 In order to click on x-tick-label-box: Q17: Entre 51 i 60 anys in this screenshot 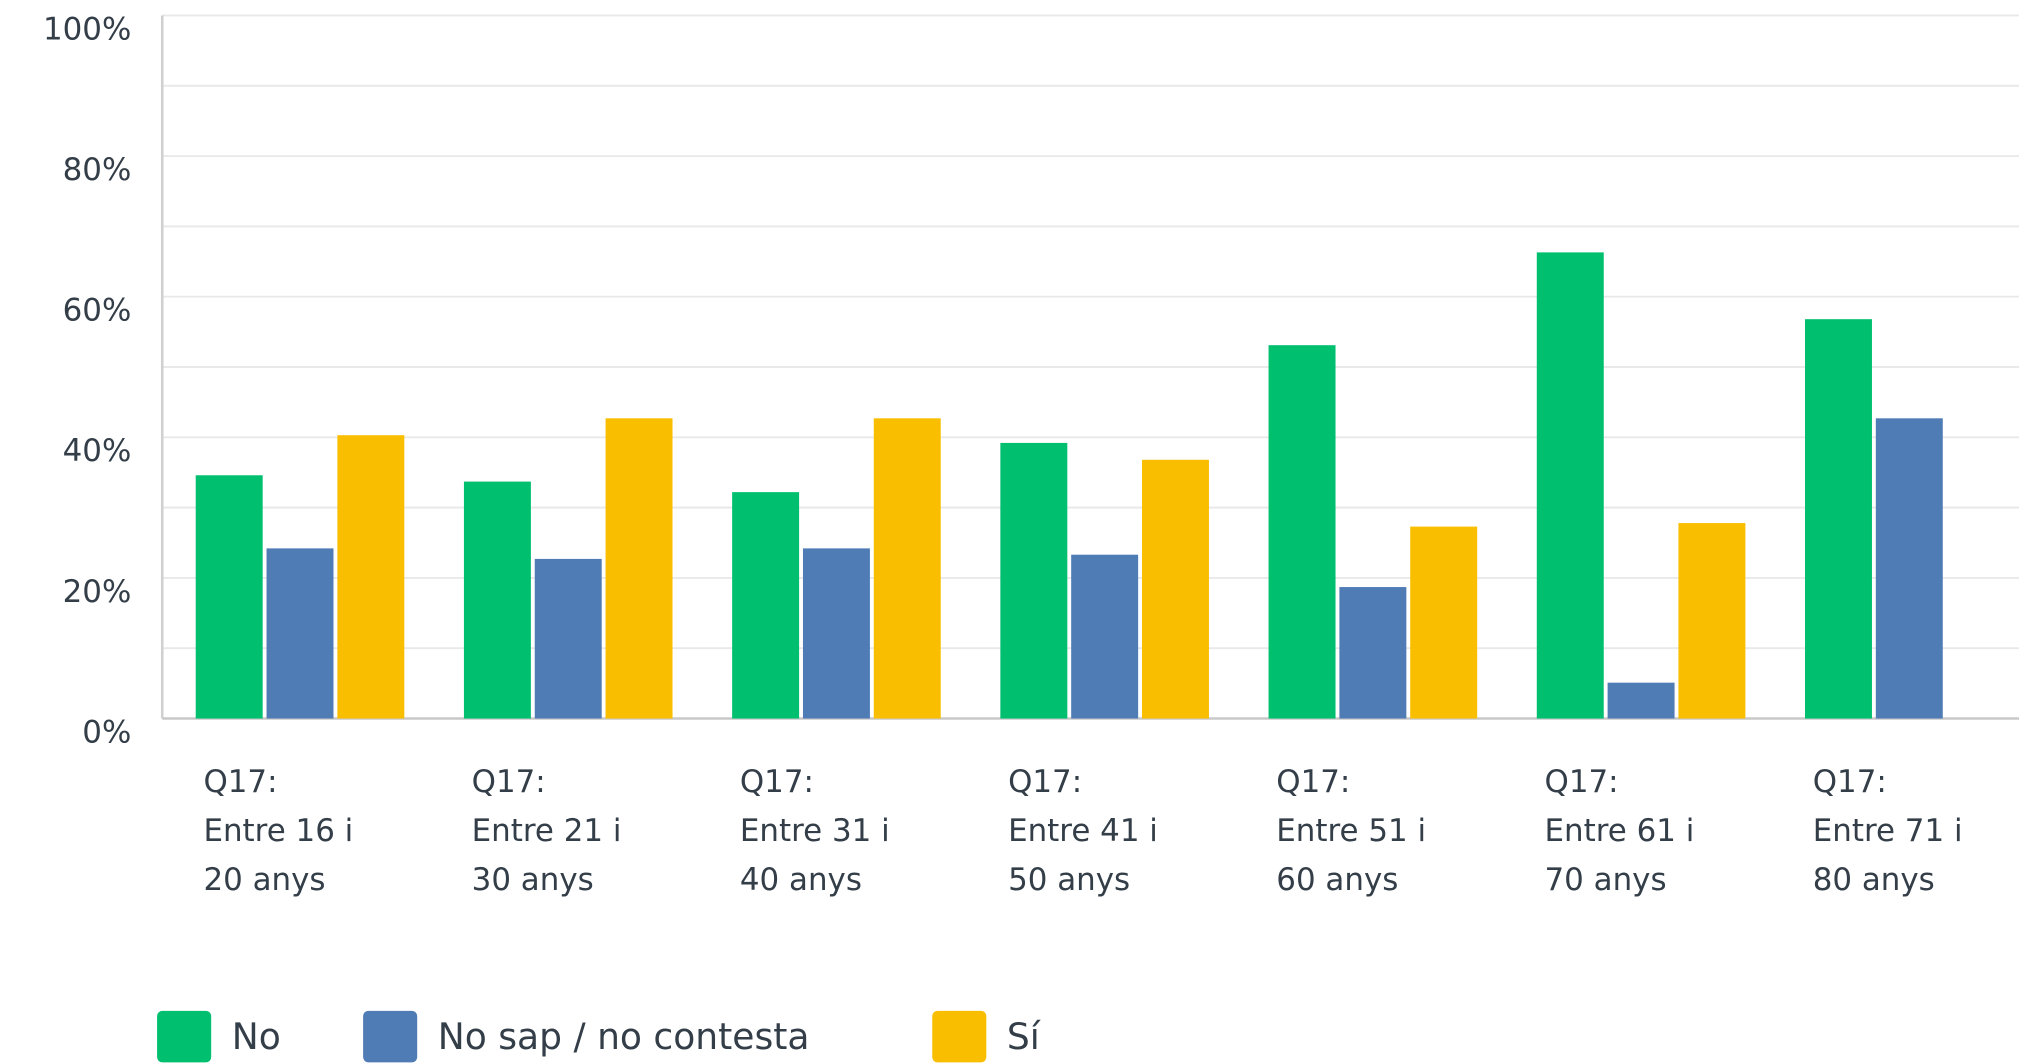, I will do `click(1351, 830)`.